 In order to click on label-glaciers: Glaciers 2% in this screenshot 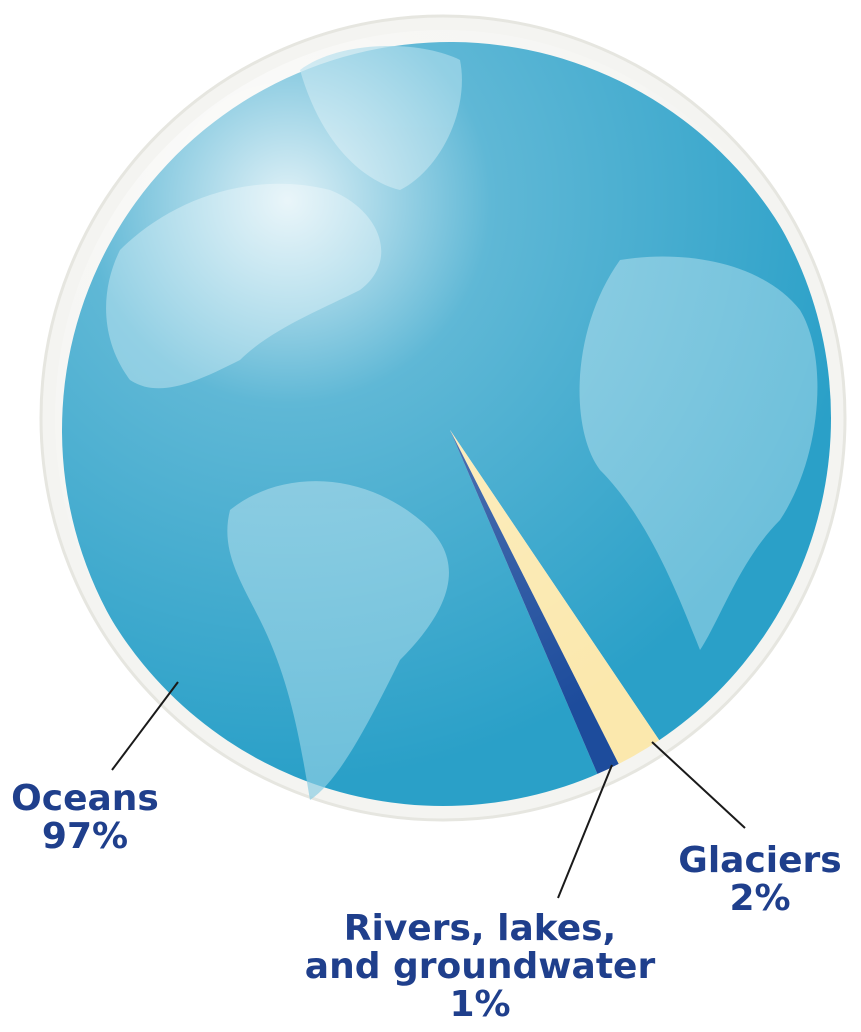, I will do `click(760, 880)`.